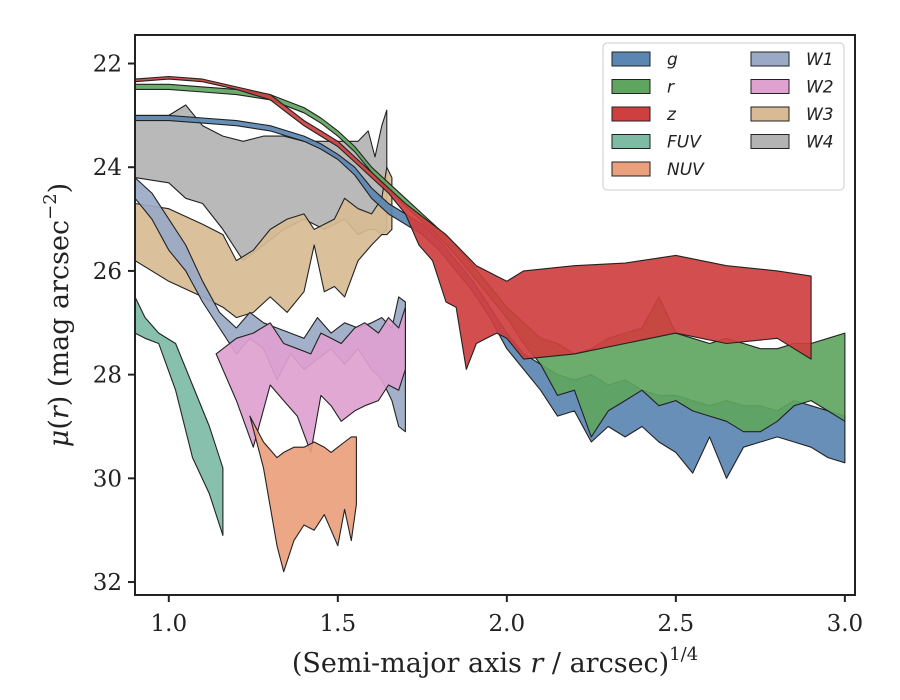  What do you see at coordinates (303, 494) in the screenshot?
I see `band-nuv` at bounding box center [303, 494].